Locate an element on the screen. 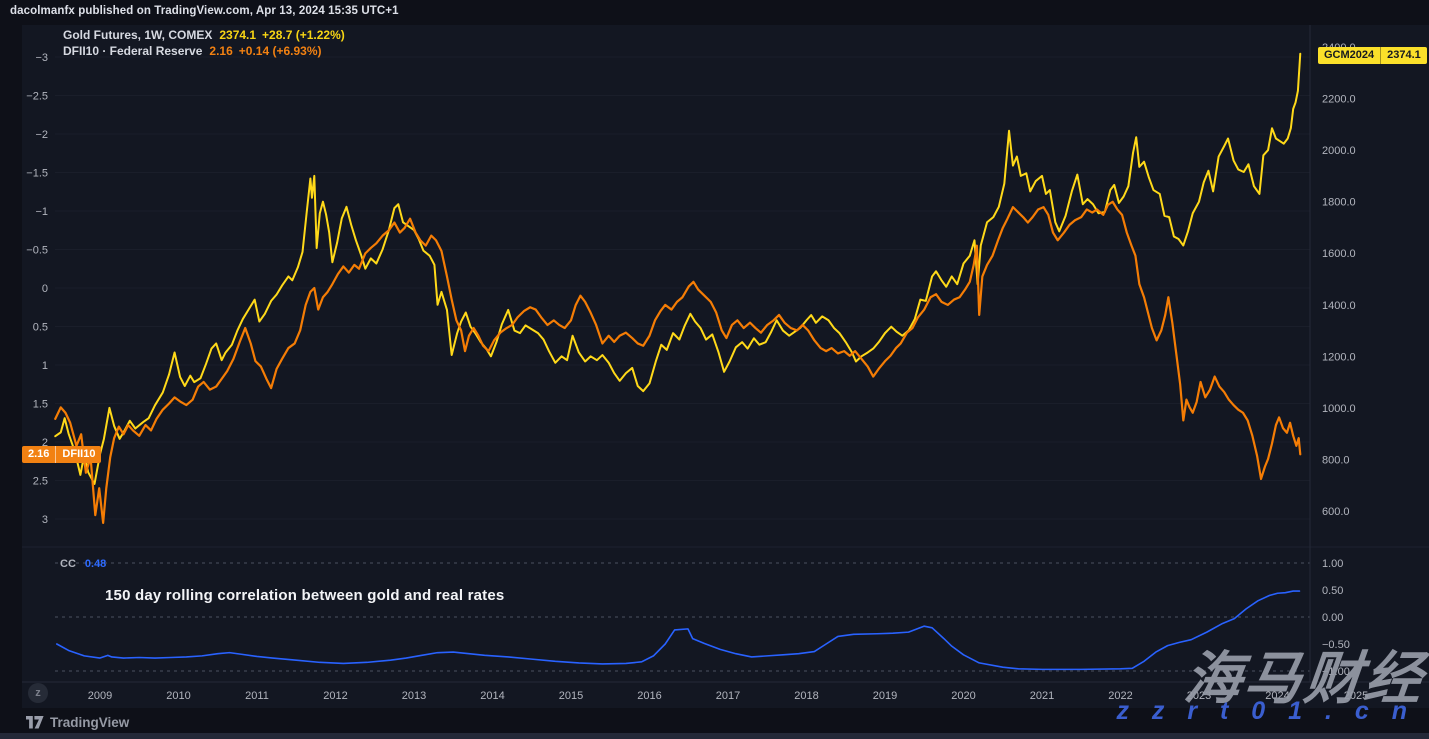  corr-dashed-levels is located at coordinates (682, 617).